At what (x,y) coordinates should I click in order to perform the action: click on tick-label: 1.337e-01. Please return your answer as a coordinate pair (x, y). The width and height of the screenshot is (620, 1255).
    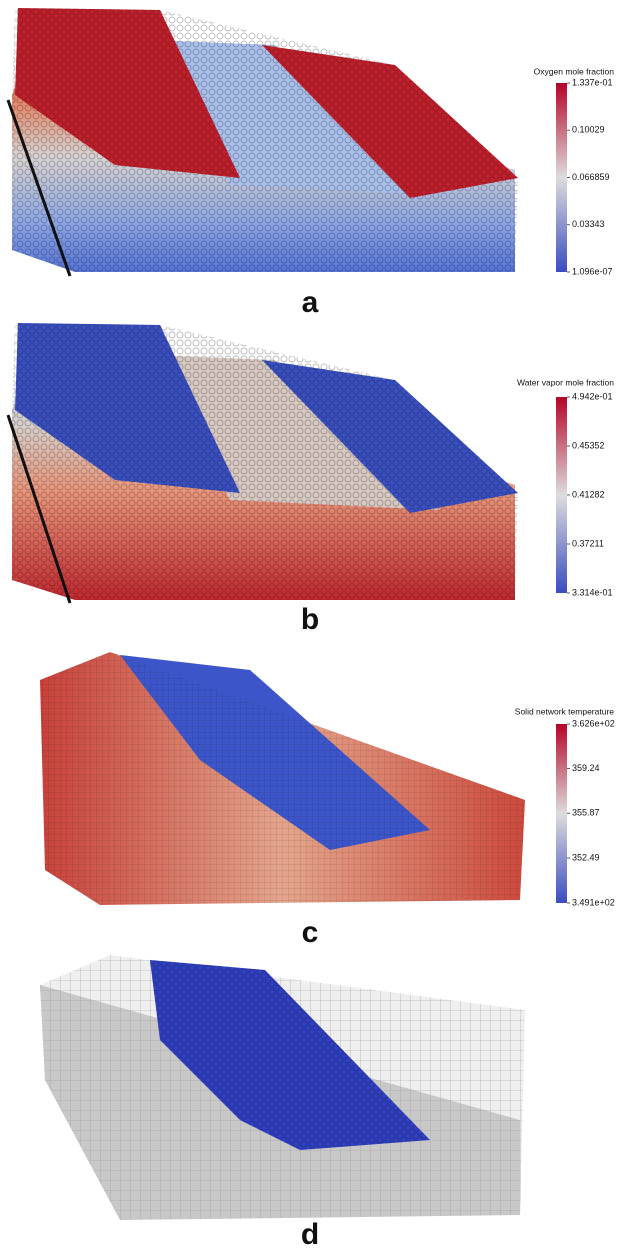
    Looking at the image, I should click on (592, 82).